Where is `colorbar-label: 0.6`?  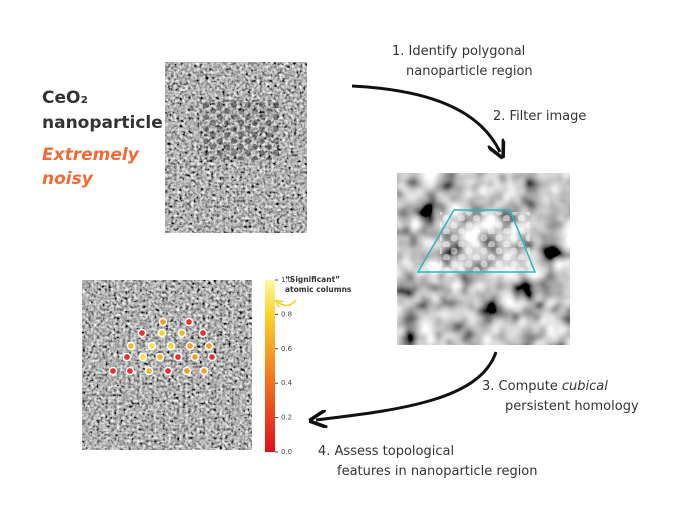 colorbar-label: 0.6 is located at coordinates (287, 349).